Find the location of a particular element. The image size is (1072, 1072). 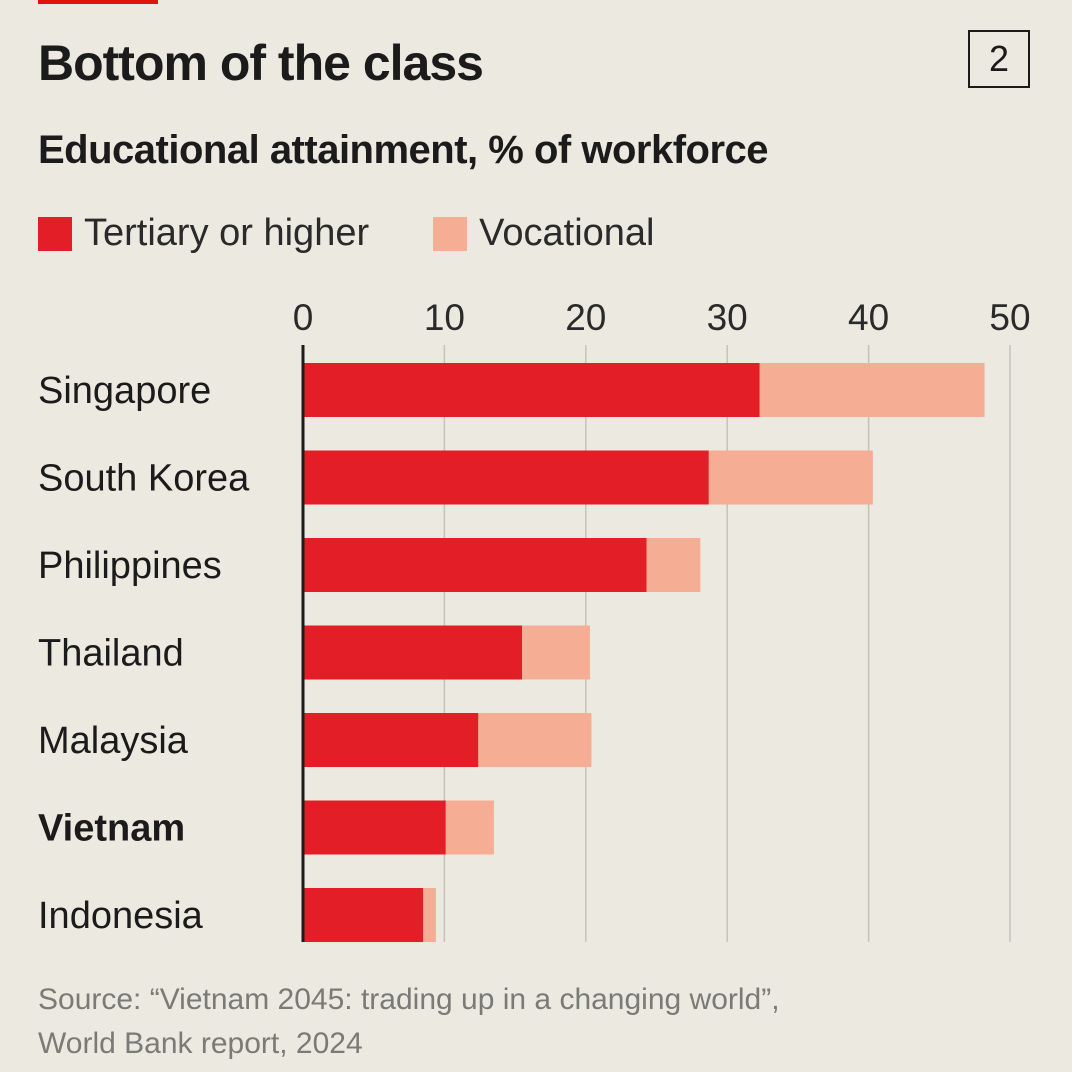

legend-label-vocational: Vocational is located at coordinates (567, 233).